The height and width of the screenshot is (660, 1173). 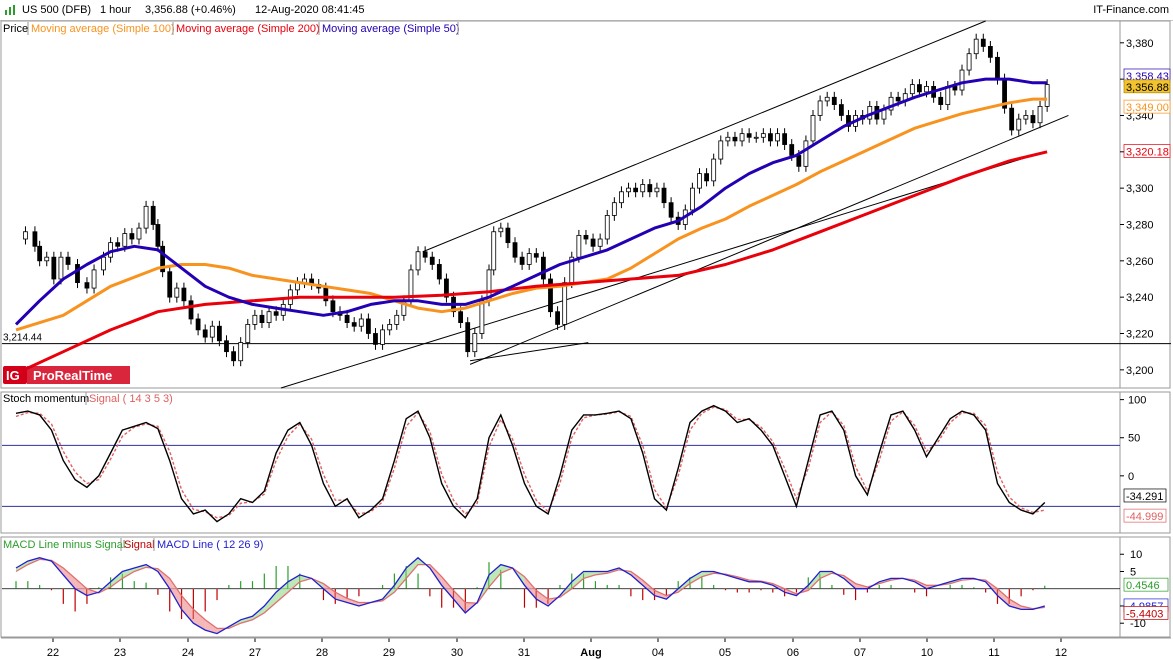 What do you see at coordinates (1140, 371) in the screenshot?
I see `price-tick-label: 3,200` at bounding box center [1140, 371].